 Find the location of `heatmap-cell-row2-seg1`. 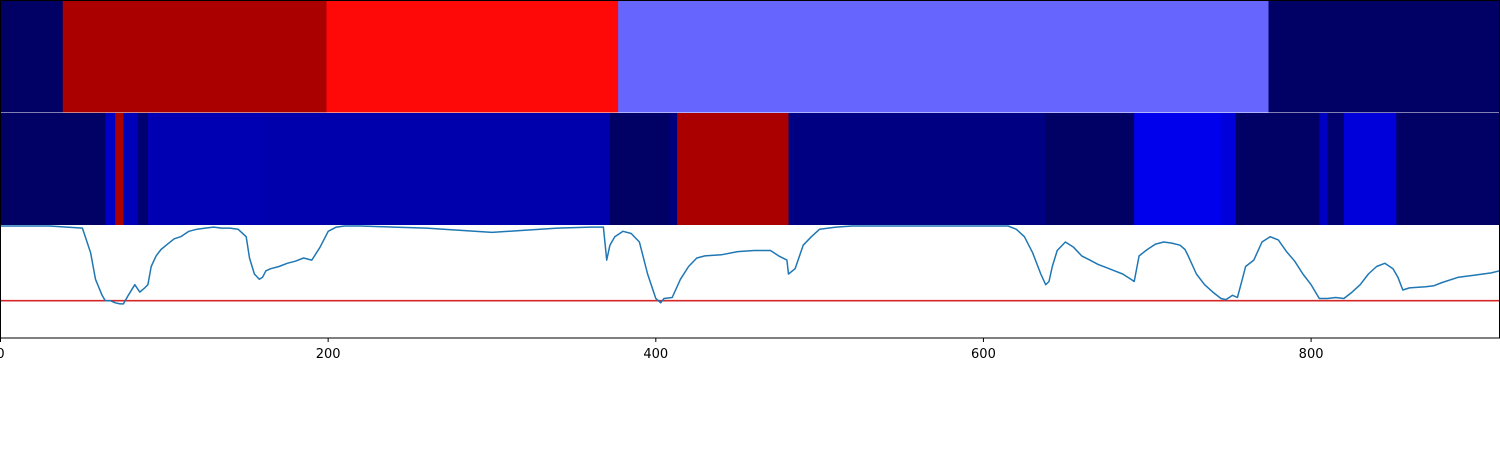

heatmap-cell-row2-seg1 is located at coordinates (53, 169).